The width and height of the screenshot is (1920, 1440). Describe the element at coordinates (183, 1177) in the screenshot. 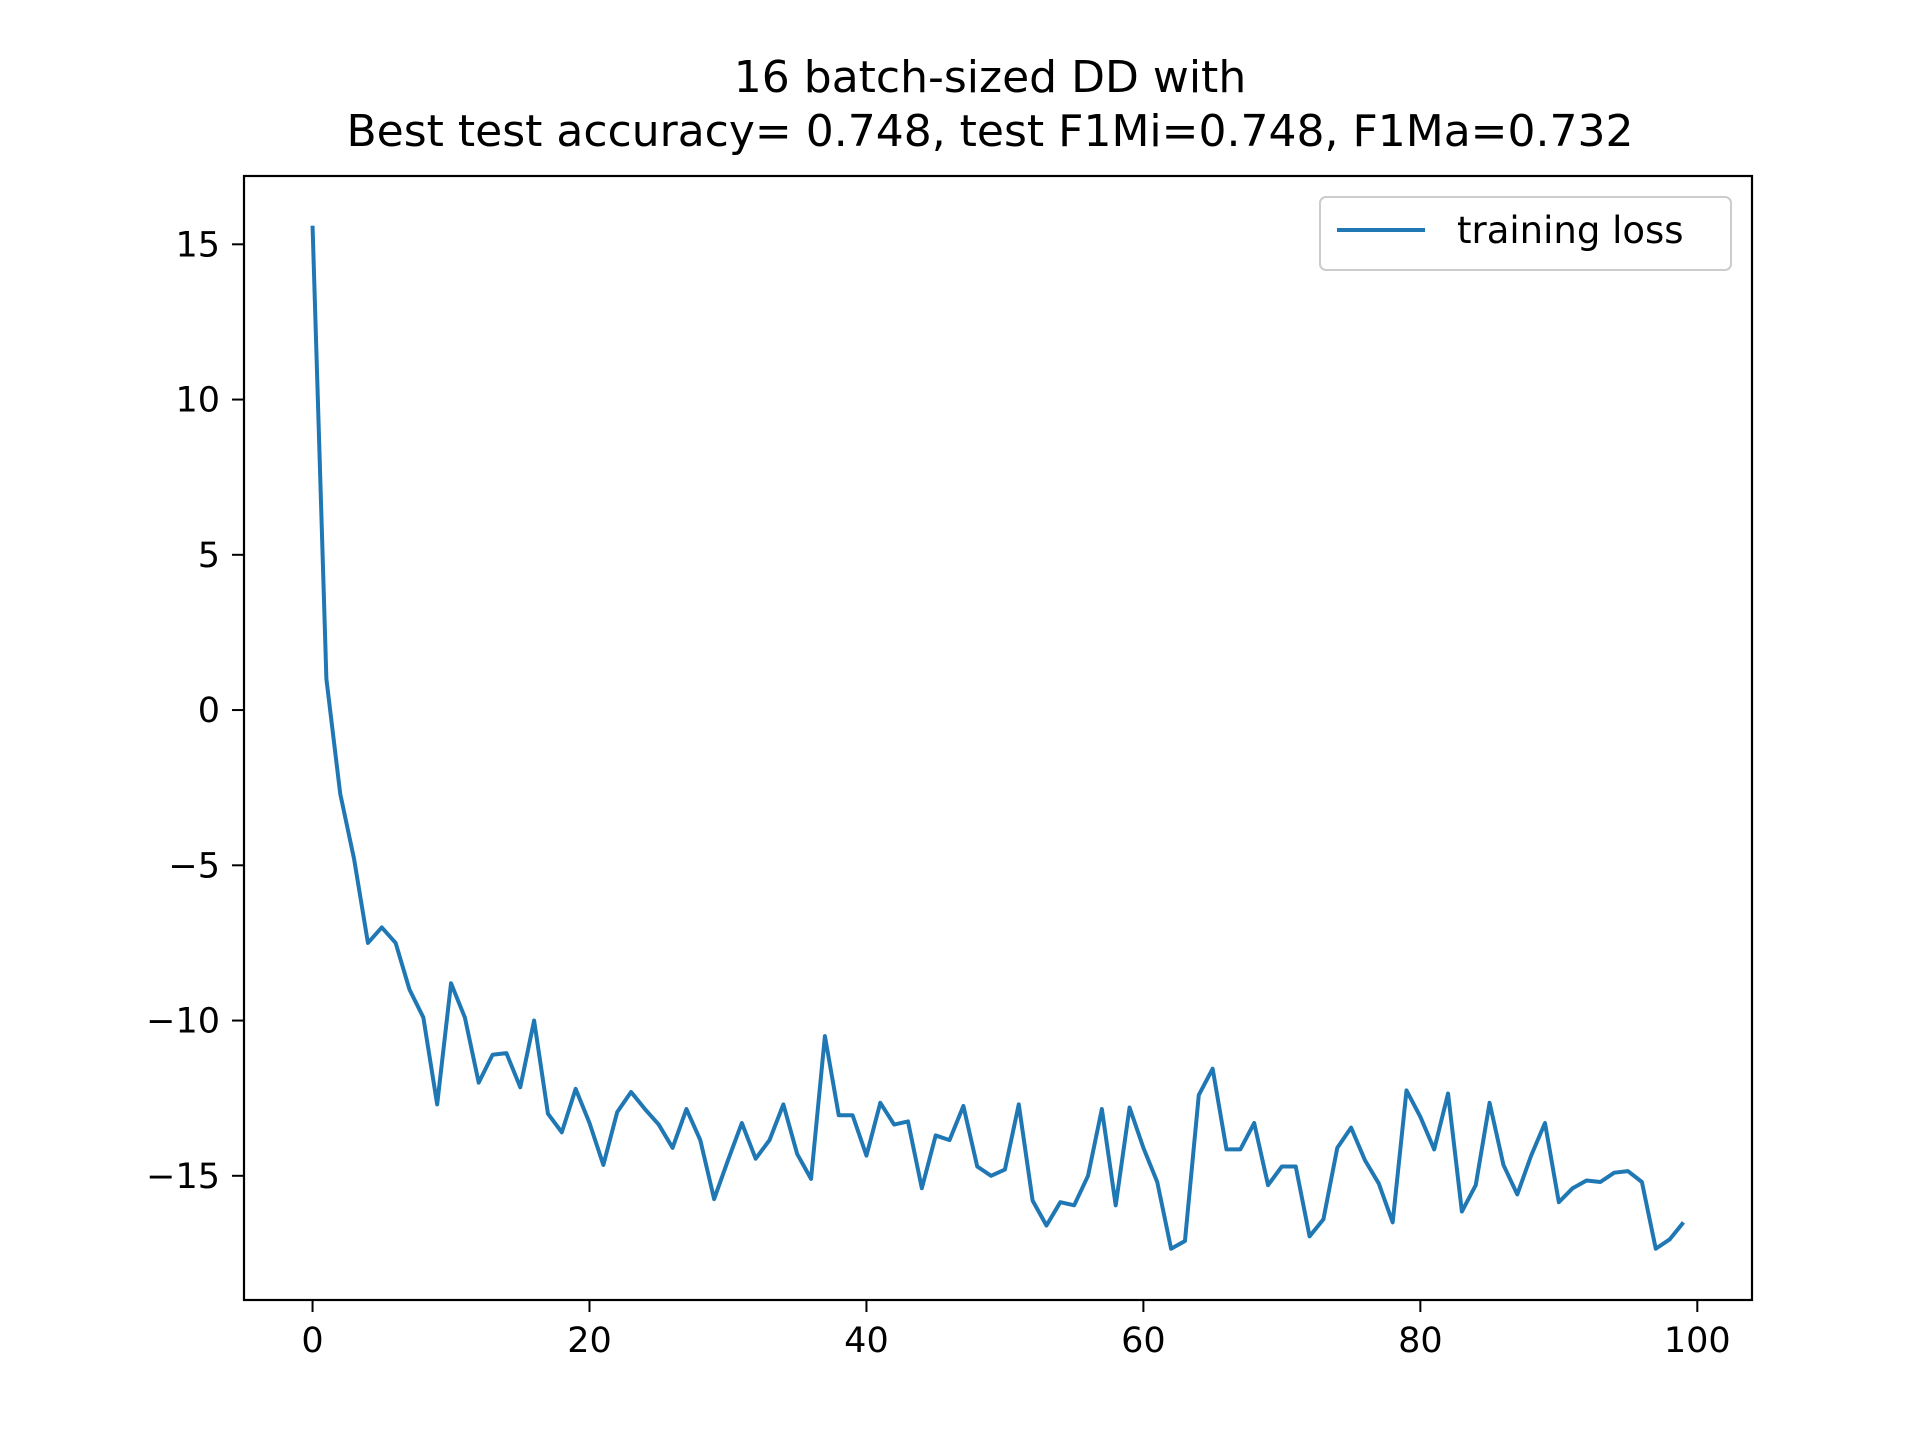

I see `y-tick-label: −15` at that location.